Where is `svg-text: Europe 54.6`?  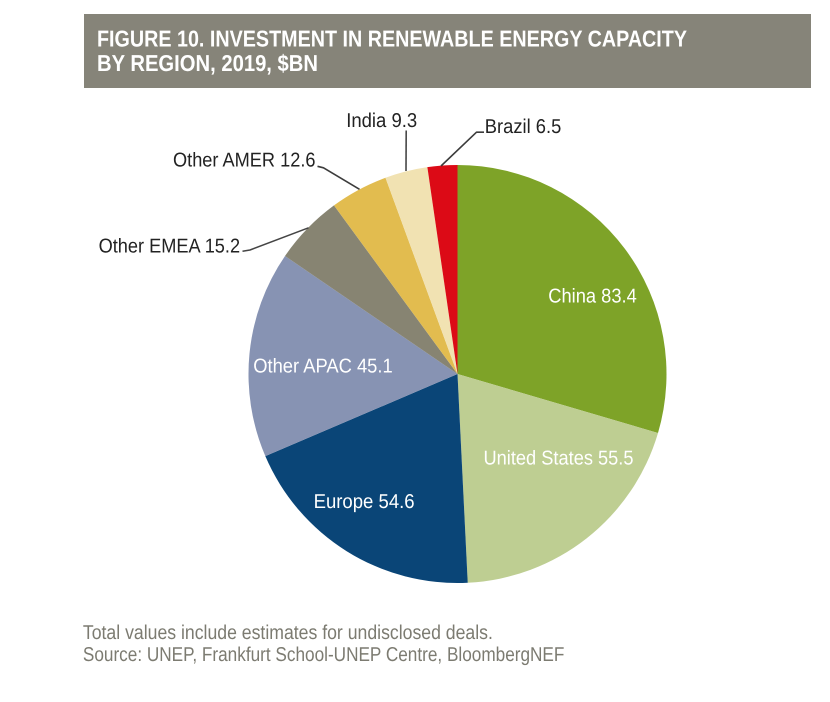
svg-text: Europe 54.6 is located at coordinates (364, 502).